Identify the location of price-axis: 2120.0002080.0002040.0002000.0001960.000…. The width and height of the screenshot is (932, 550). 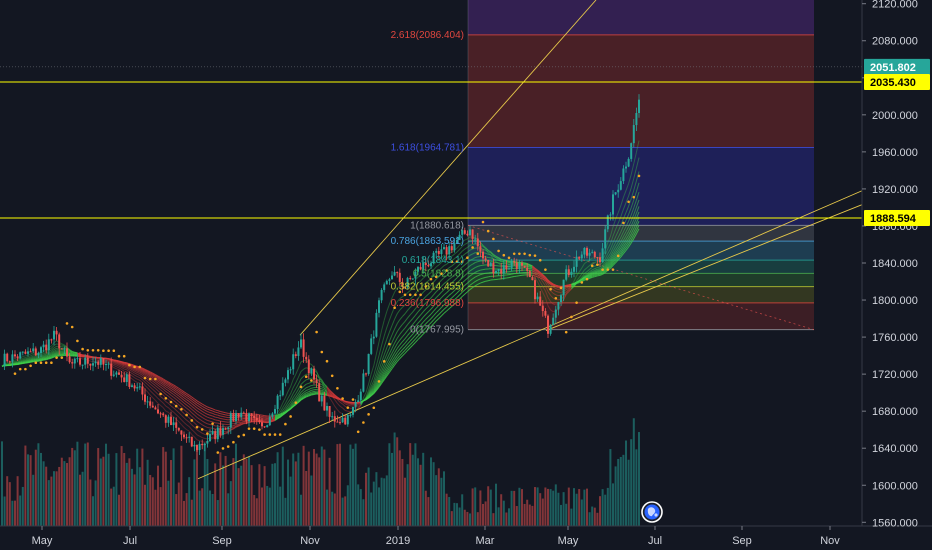
(890, 264).